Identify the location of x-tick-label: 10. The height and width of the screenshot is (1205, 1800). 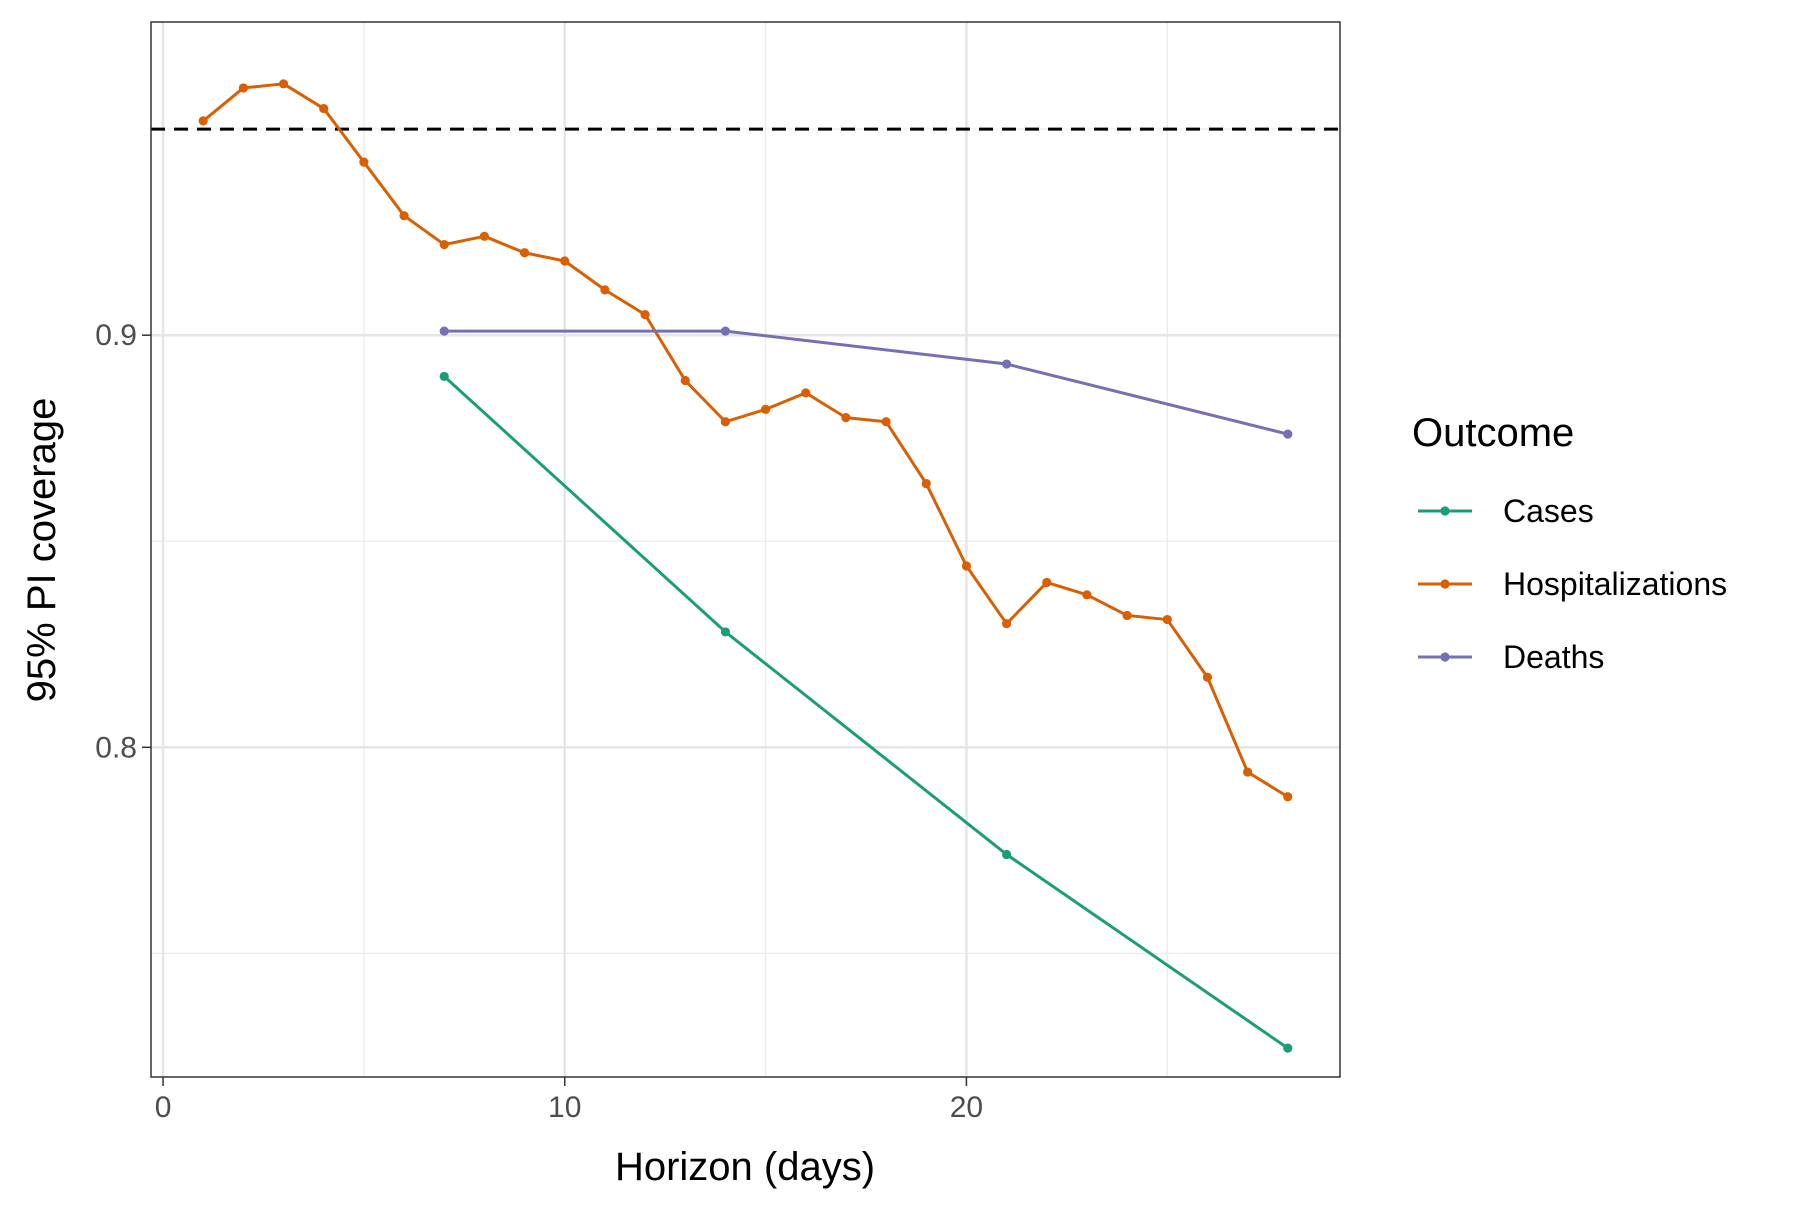
(564, 1107).